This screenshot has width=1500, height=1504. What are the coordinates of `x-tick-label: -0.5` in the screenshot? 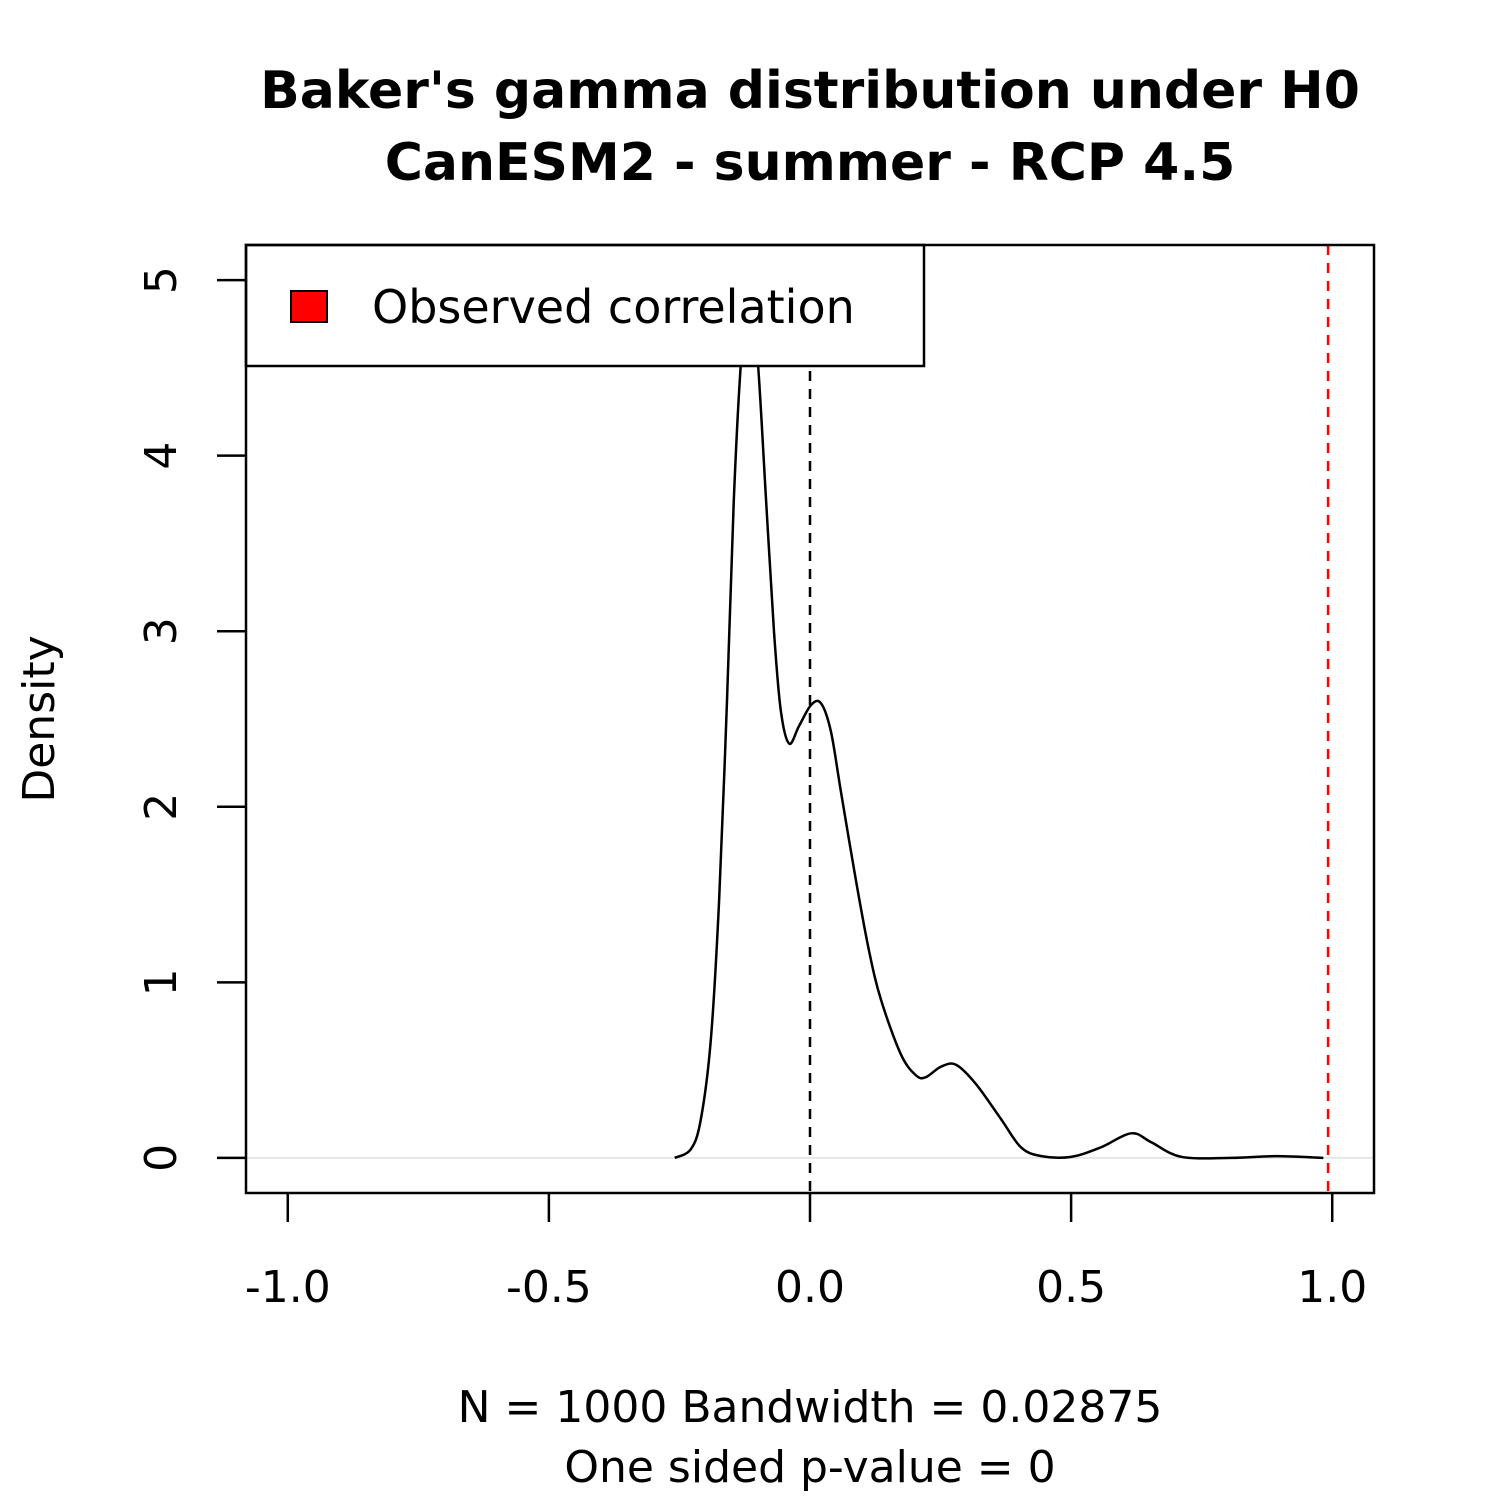 It's located at (549, 1287).